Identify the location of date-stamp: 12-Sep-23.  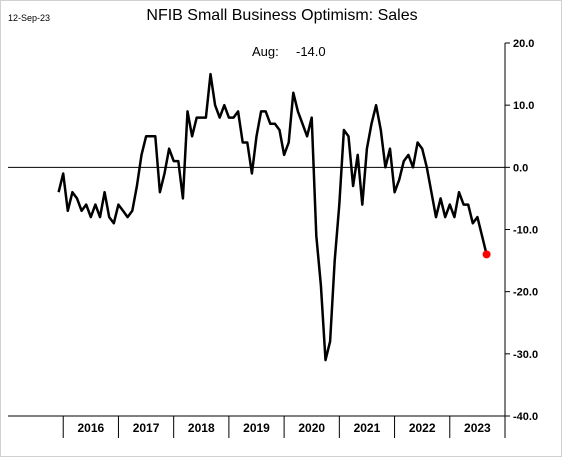
(29, 18).